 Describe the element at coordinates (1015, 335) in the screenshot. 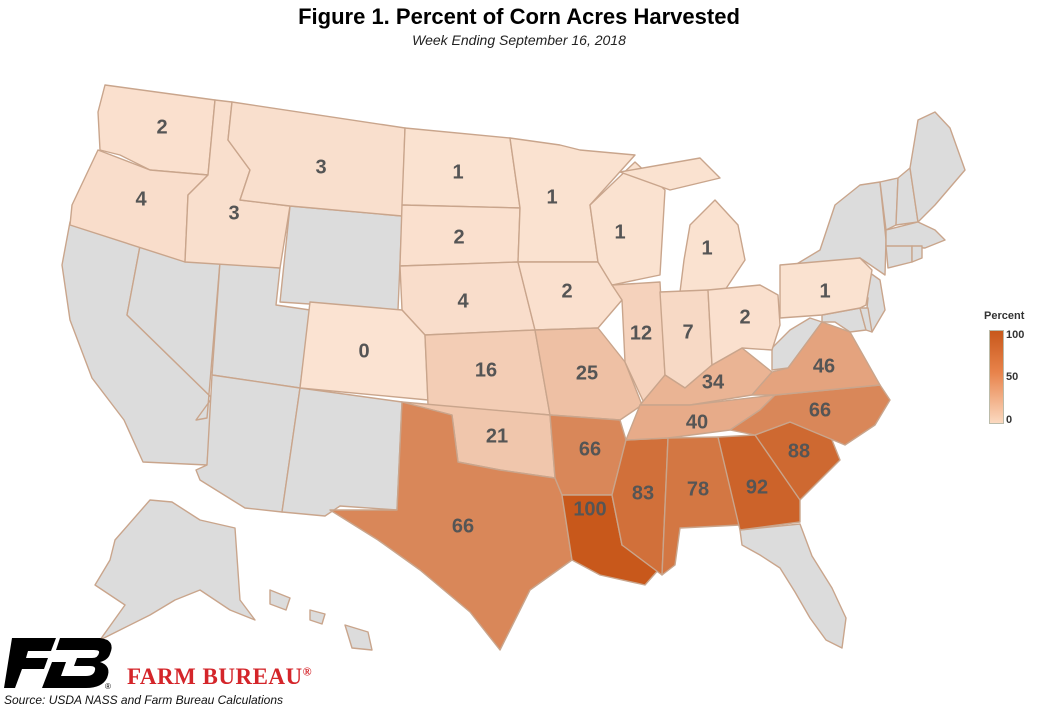

I see `legend-max-label: 100` at that location.